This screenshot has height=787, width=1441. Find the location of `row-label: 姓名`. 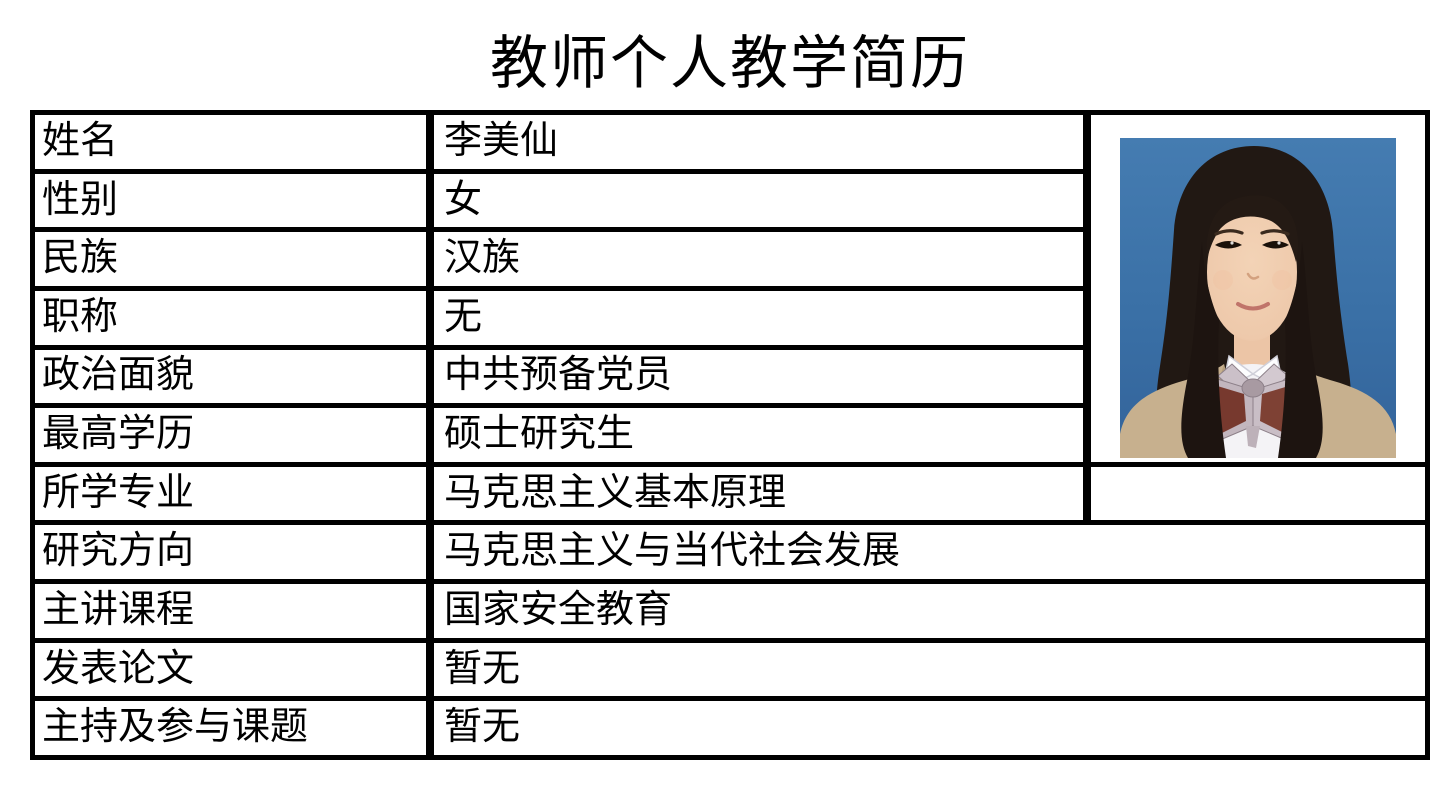

row-label: 姓名 is located at coordinates (230, 142).